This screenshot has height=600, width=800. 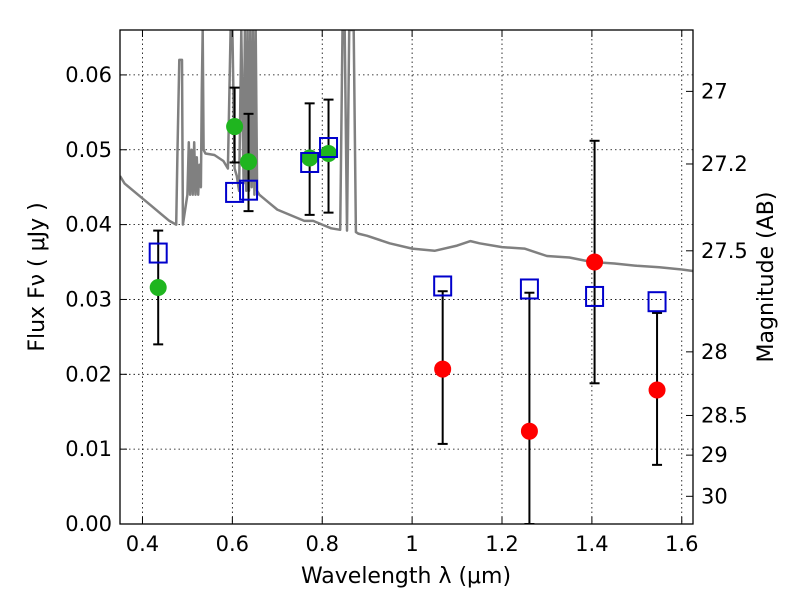 I want to click on y2-tick-label: 28, so click(x=714, y=352).